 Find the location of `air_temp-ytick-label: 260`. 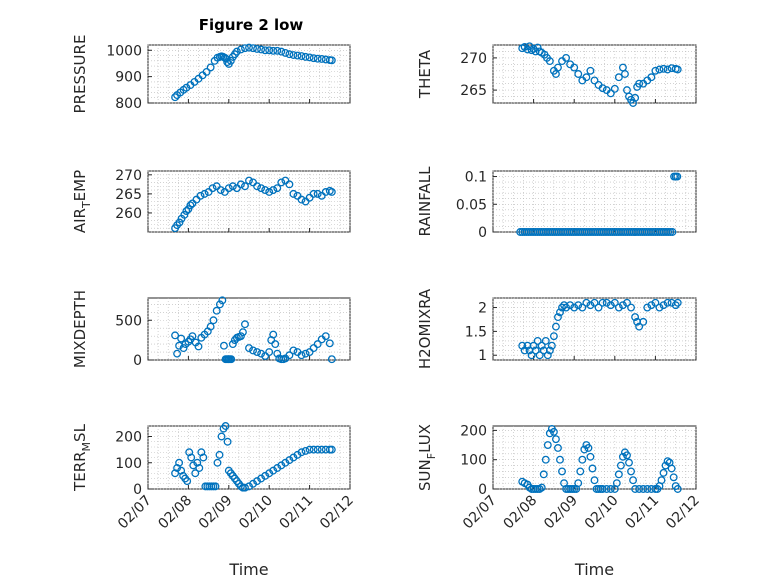

air_temp-ytick-label: 260 is located at coordinates (128, 214).